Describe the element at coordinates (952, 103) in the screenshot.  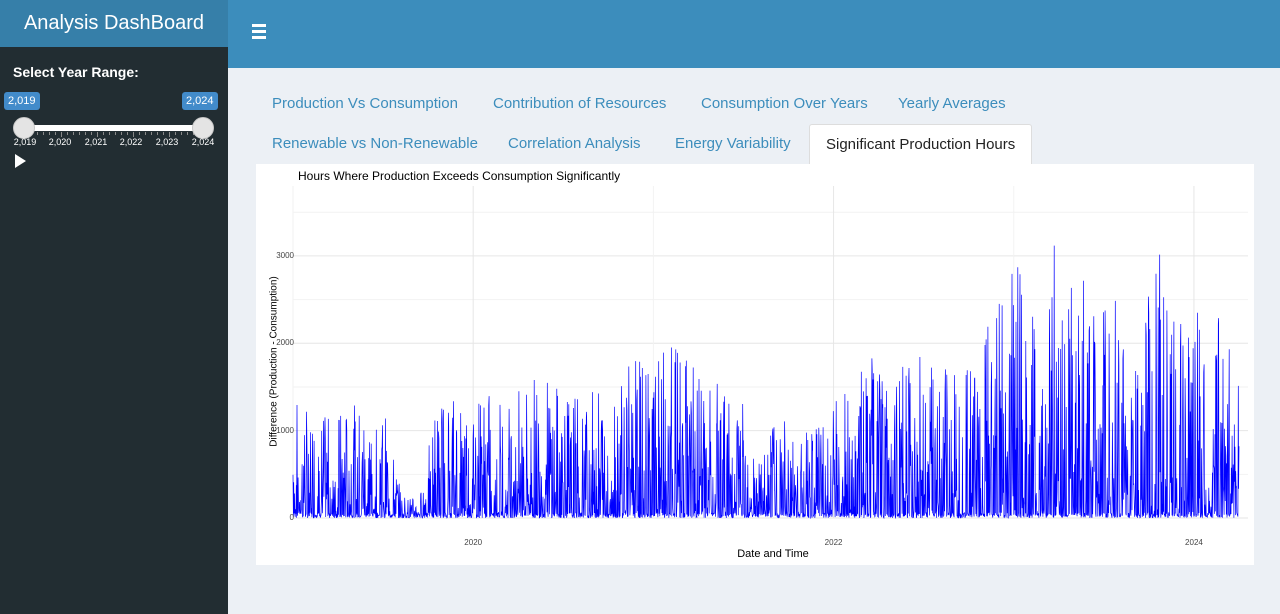
I see `tab-yearly-averages: Yearly Averages` at that location.